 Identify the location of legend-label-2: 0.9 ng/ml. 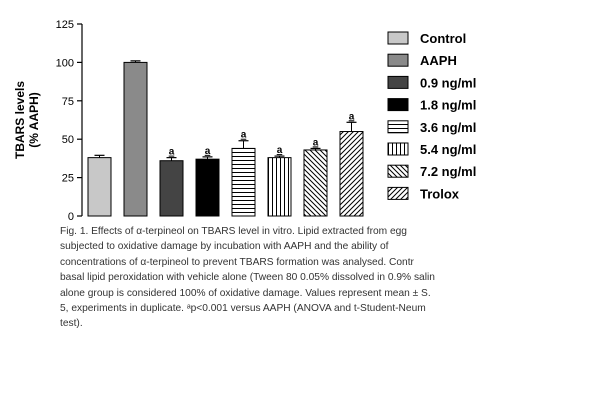
(448, 82).